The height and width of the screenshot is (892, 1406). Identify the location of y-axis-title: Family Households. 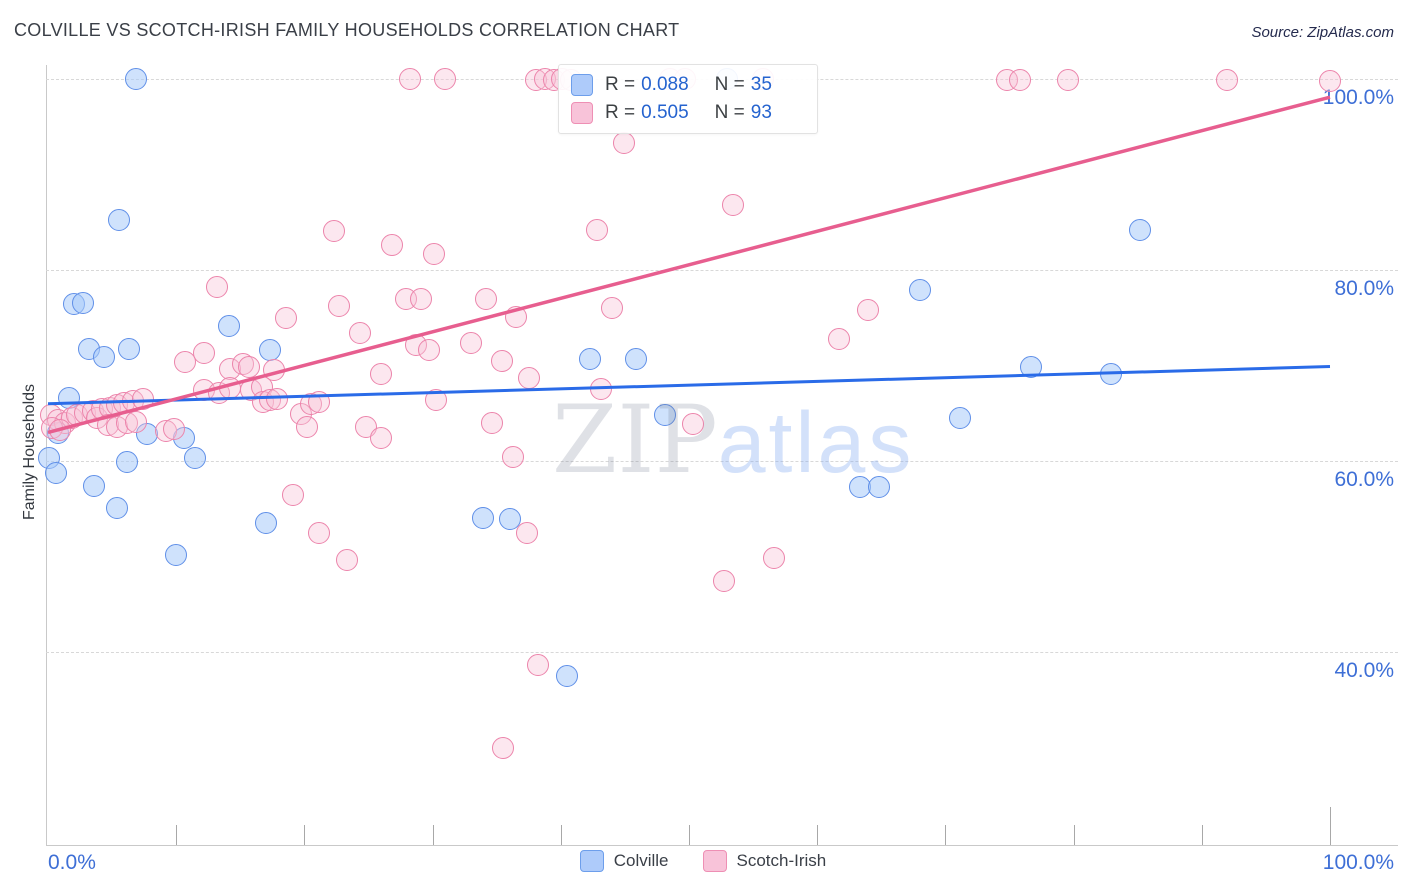
(29, 452).